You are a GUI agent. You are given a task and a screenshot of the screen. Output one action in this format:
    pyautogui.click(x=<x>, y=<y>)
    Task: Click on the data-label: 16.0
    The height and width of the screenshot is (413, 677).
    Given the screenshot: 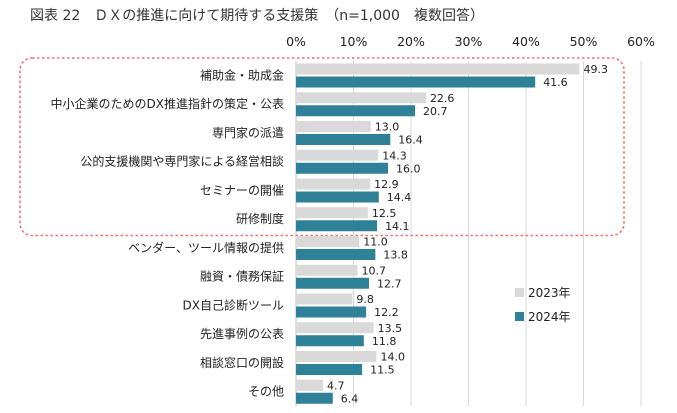 What is the action you would take?
    pyautogui.click(x=408, y=168)
    